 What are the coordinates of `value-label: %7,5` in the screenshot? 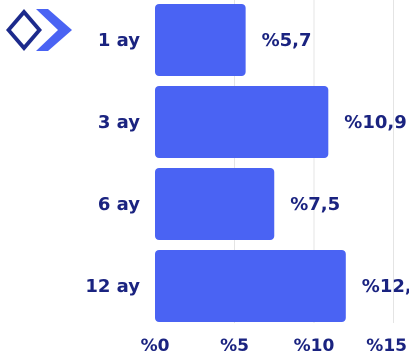 It's located at (315, 204).